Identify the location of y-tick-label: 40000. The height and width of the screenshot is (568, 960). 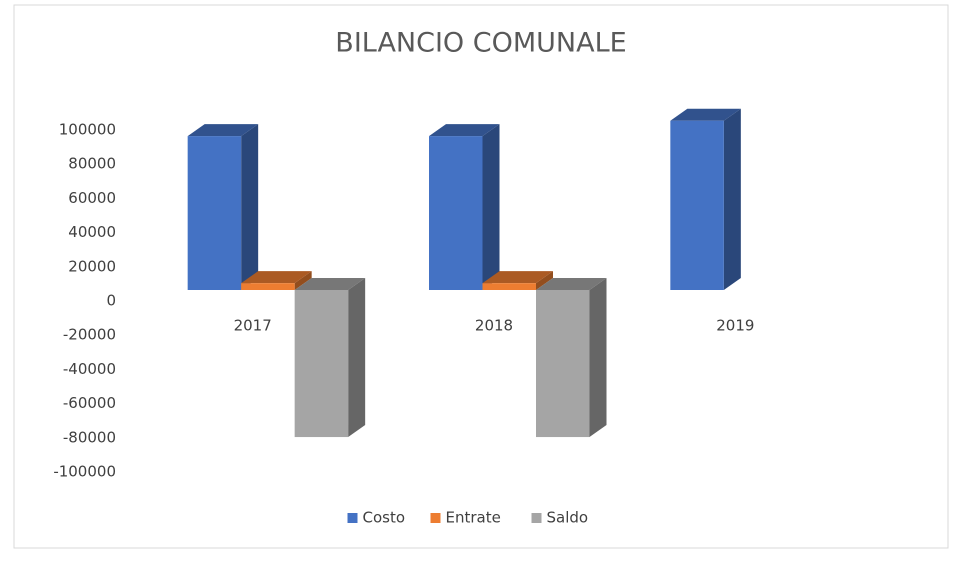
(92, 232).